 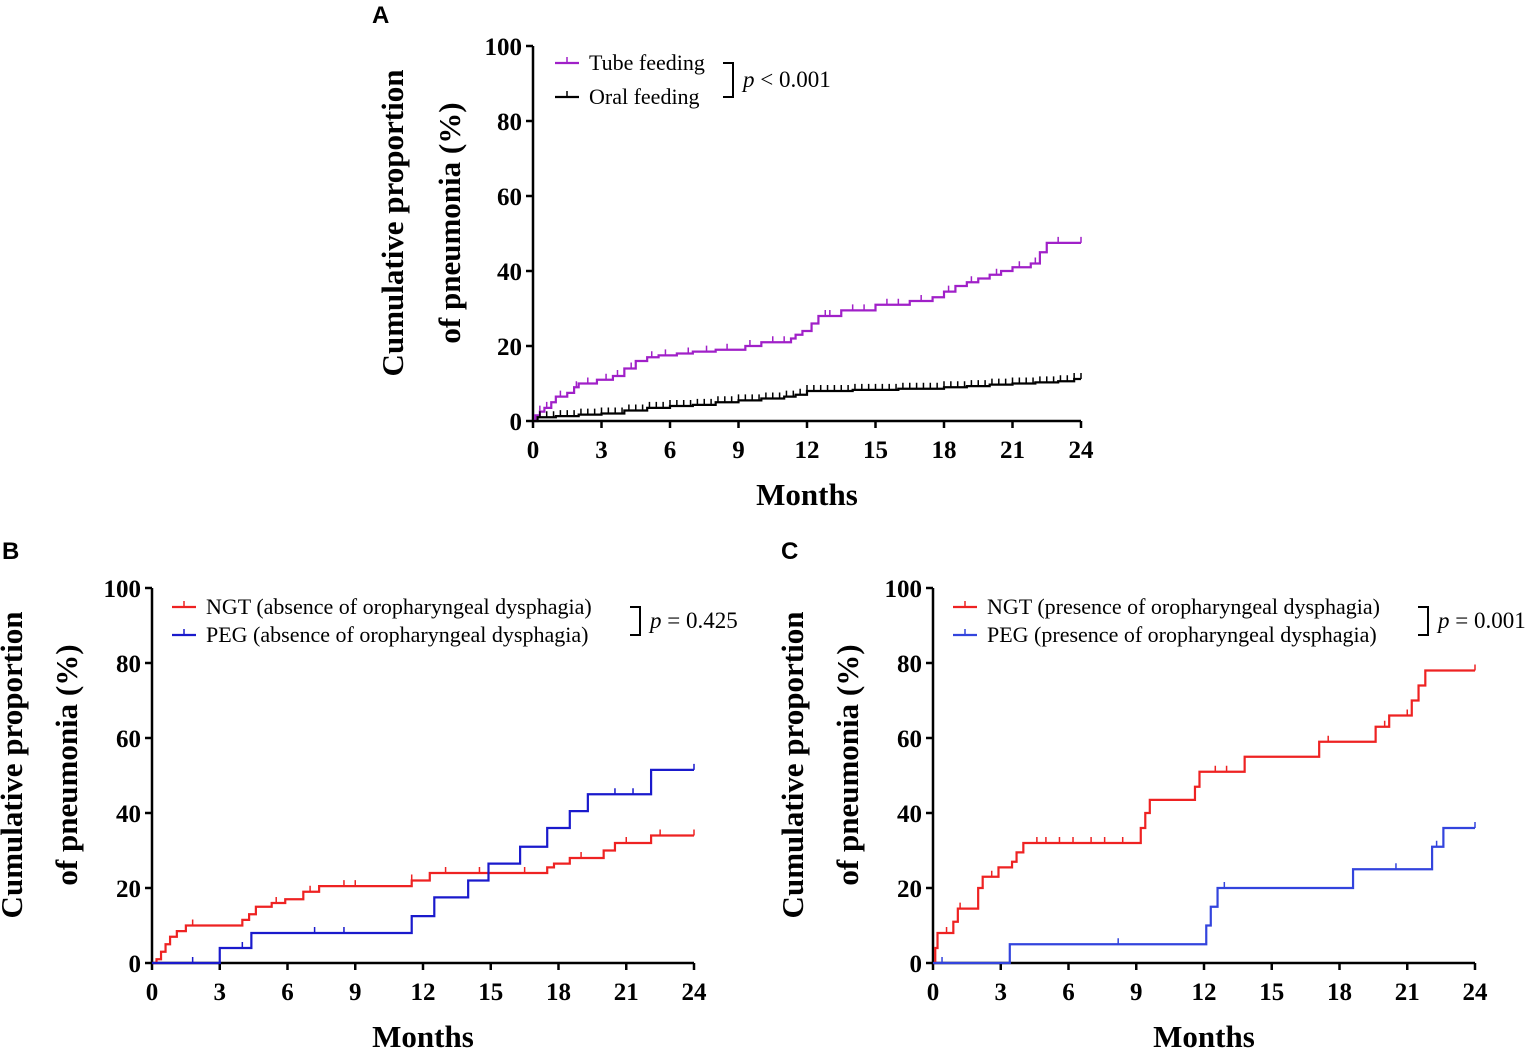 I want to click on legend-entry-1: NGT (absence of oropharyngeal dysphagia), so click(x=382, y=606).